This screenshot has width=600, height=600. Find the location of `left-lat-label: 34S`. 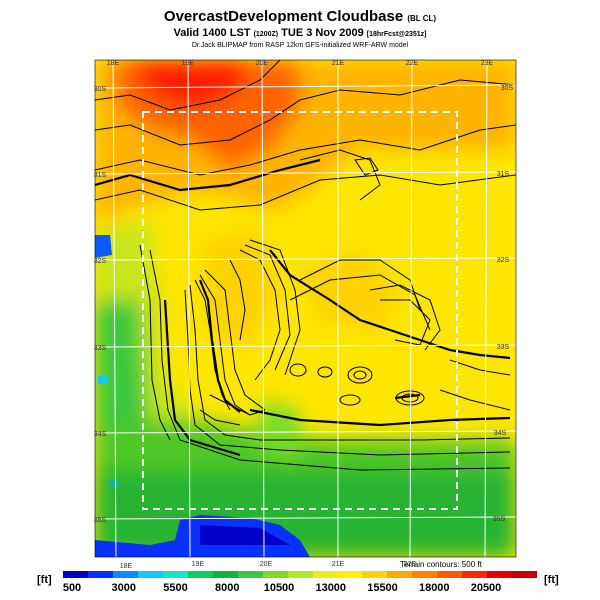

left-lat-label: 34S is located at coordinates (100, 434).